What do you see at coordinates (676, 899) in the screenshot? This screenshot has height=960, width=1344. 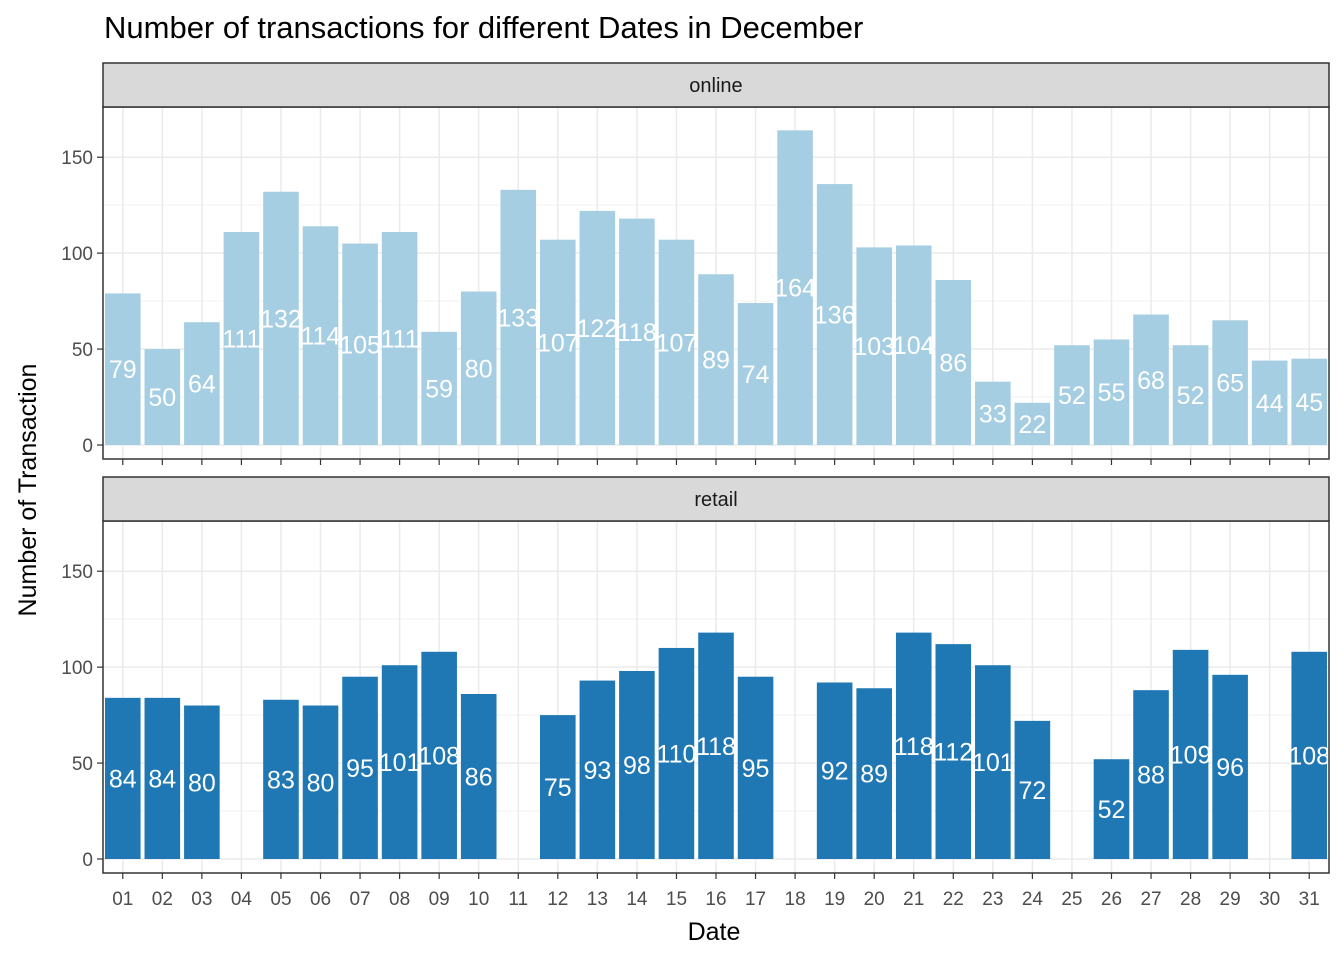 I see `x-tick-label: 15` at bounding box center [676, 899].